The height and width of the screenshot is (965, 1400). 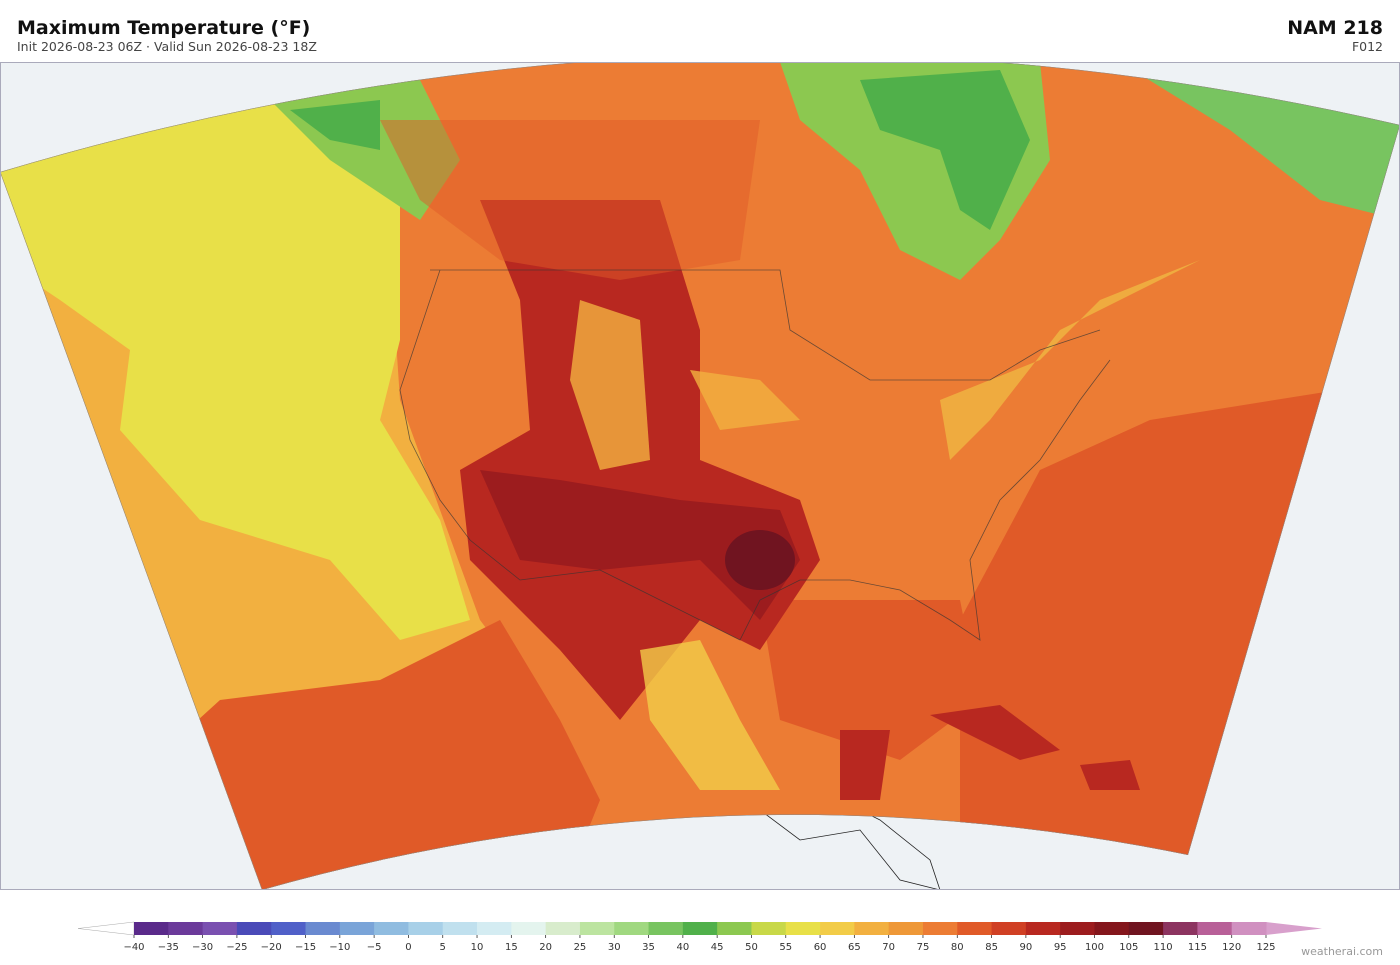 I want to click on colorbar-tick-label: 15, so click(x=511, y=947).